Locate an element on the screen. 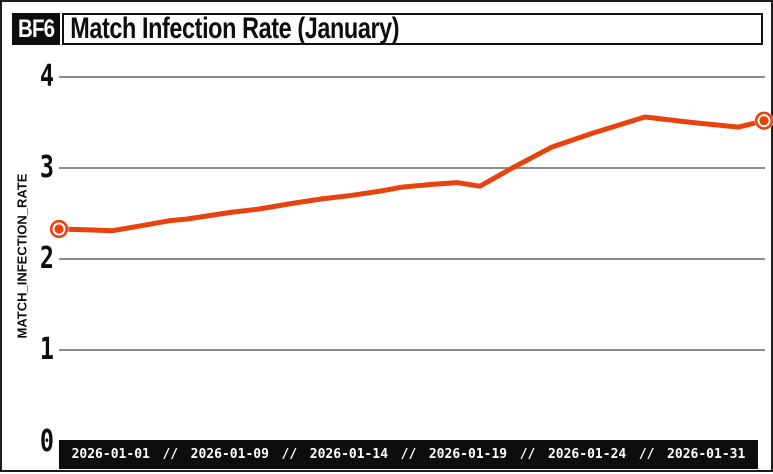  bf6-logo-text: BF6 is located at coordinates (36, 29).